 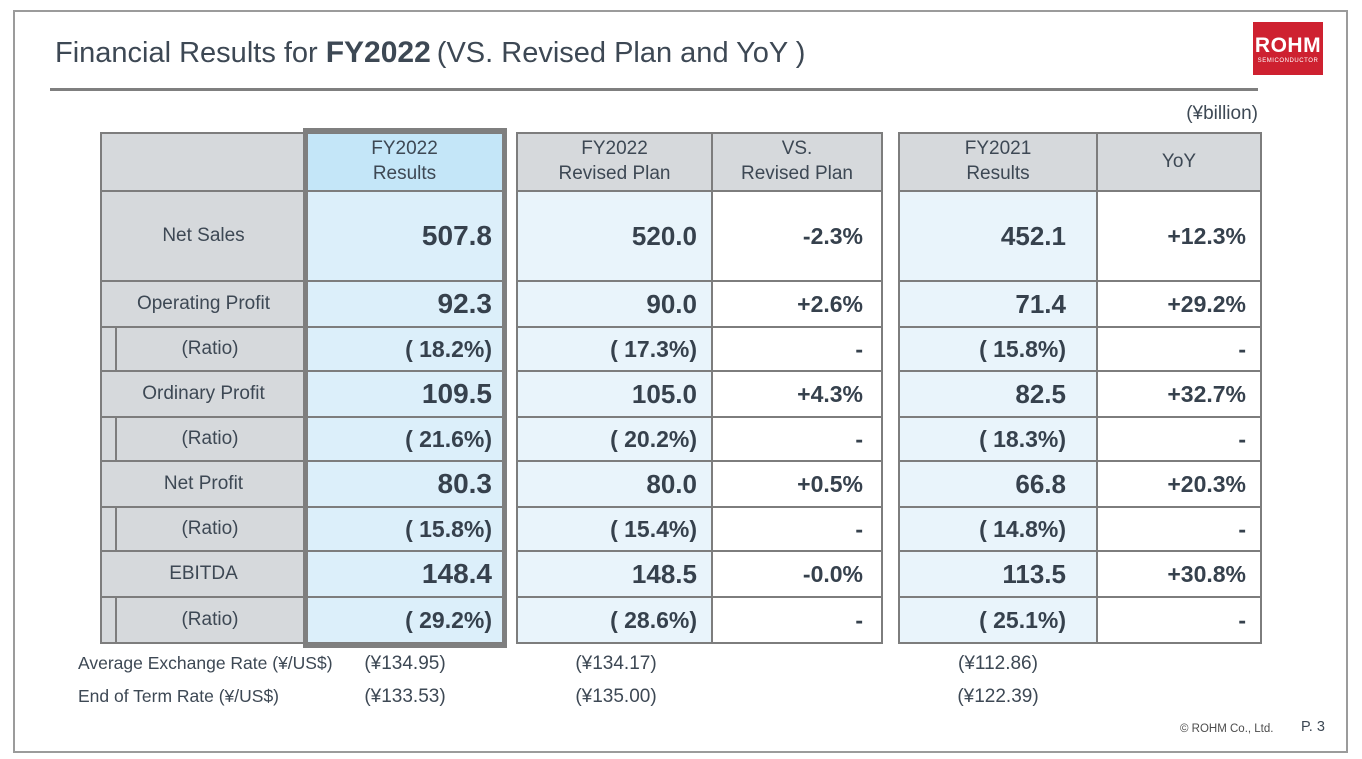 What do you see at coordinates (999, 440) in the screenshot?
I see `cell-ordinary-ratio-fy2021: ( 18.3%)` at bounding box center [999, 440].